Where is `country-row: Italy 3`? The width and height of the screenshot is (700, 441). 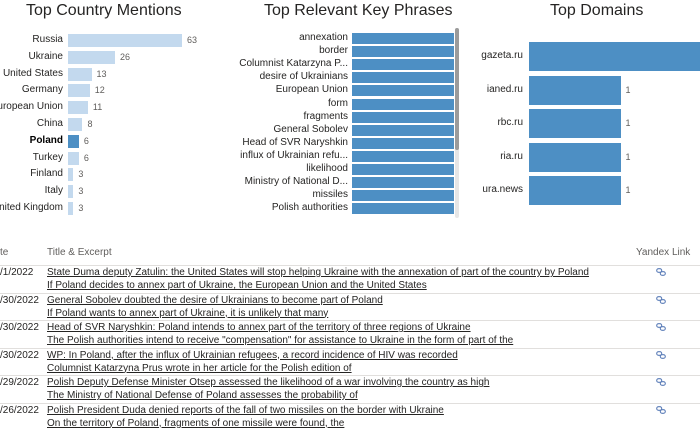
country-row: Italy 3 is located at coordinates (115, 192).